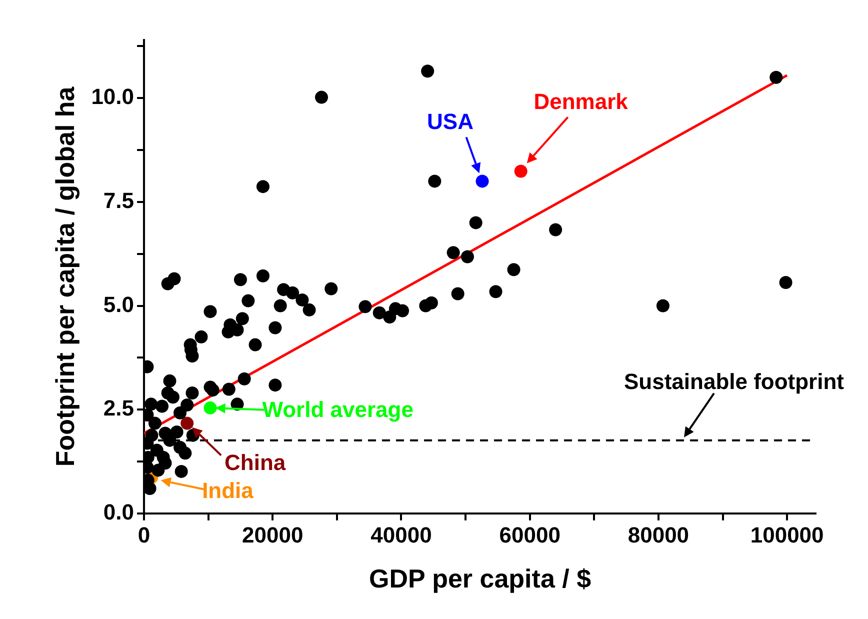  What do you see at coordinates (118, 511) in the screenshot?
I see `y-tick-label: 0.0` at bounding box center [118, 511].